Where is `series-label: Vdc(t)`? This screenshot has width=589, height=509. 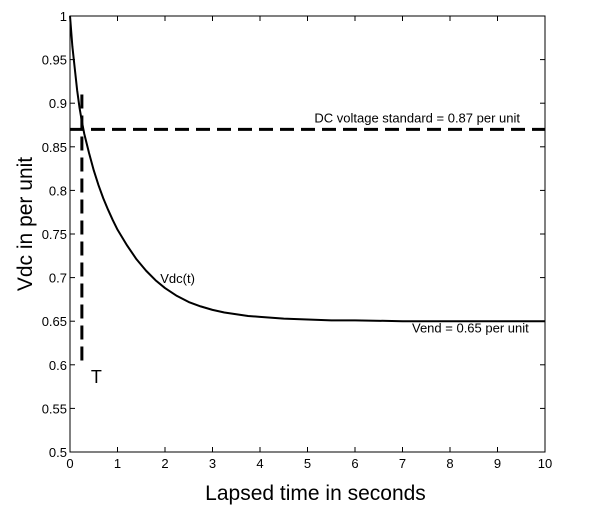 series-label: Vdc(t) is located at coordinates (177, 278).